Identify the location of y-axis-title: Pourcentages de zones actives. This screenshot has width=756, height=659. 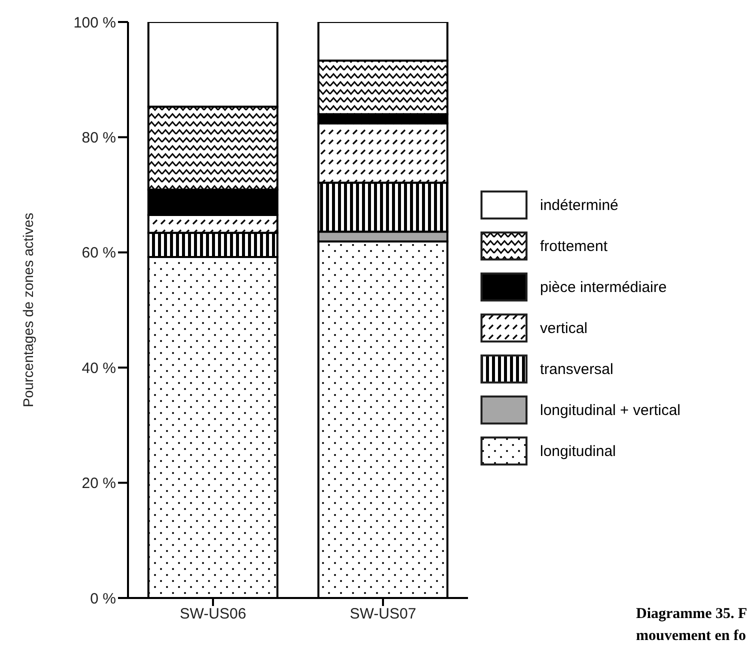
(28, 310).